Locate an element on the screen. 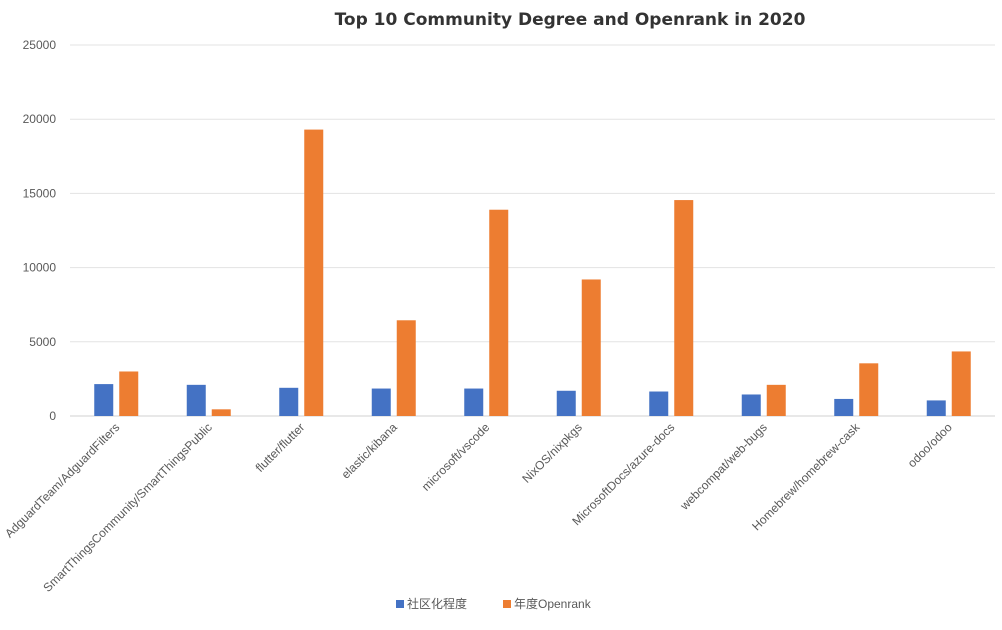 The height and width of the screenshot is (630, 1002). y-tick-label: 25000 is located at coordinates (40, 45).